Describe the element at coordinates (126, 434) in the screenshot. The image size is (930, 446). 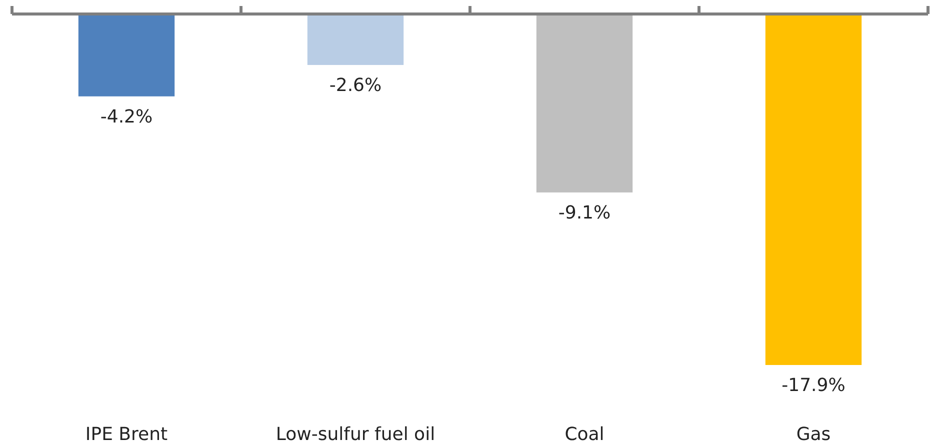
I see `x-tick-label: IPE Brent` at that location.